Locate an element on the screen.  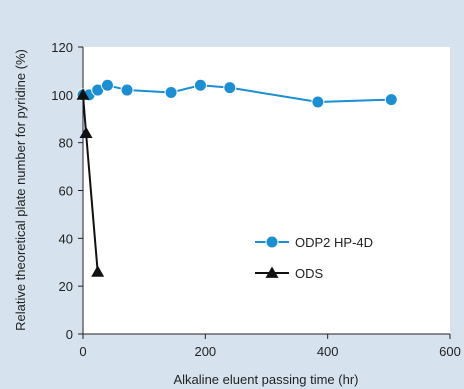
x-tick-label: 400 is located at coordinates (328, 351).